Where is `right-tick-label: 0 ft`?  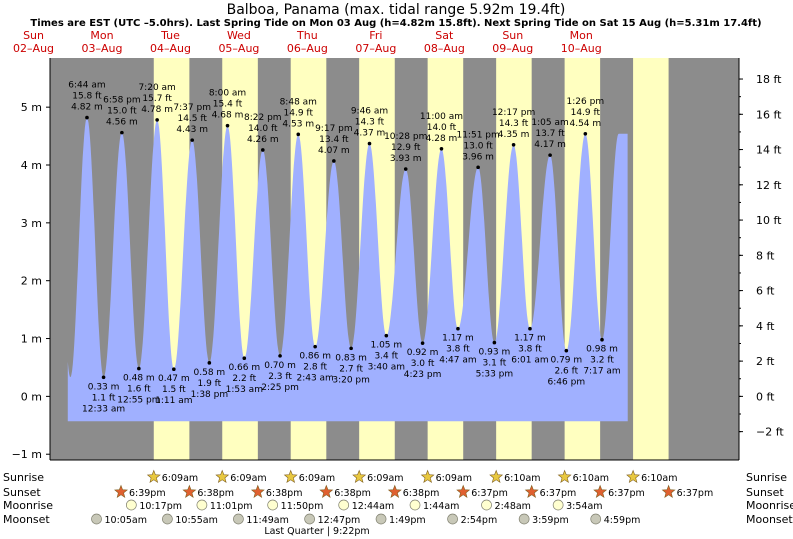
right-tick-label: 0 ft is located at coordinates (765, 396).